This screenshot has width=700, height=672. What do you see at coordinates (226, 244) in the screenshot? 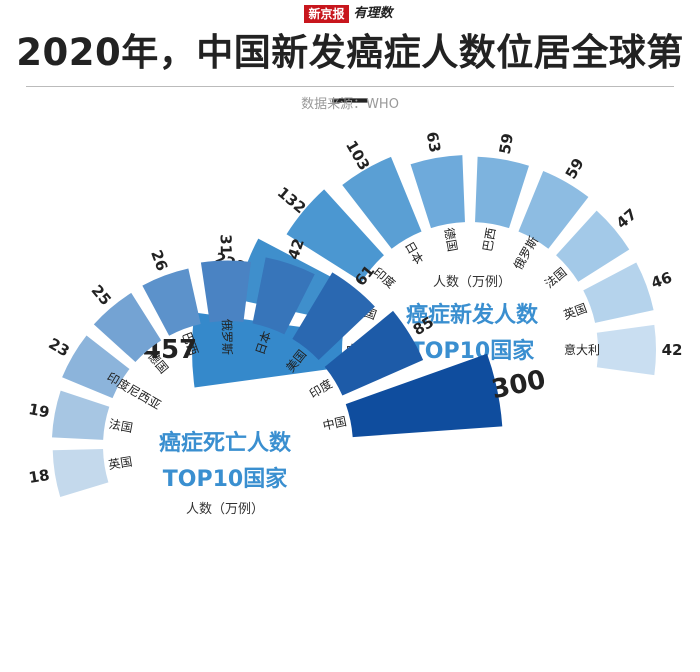
I see `deaths-value-label: 31` at bounding box center [226, 244].